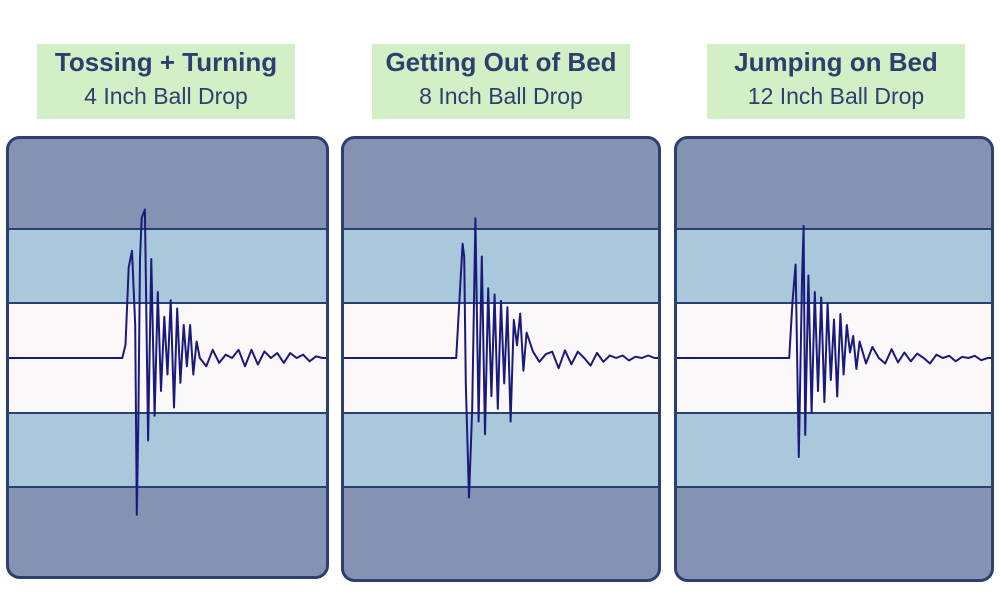 This screenshot has width=1000, height=607. Describe the element at coordinates (501, 62) in the screenshot. I see `panel-title: Getting Out of Bed` at that location.